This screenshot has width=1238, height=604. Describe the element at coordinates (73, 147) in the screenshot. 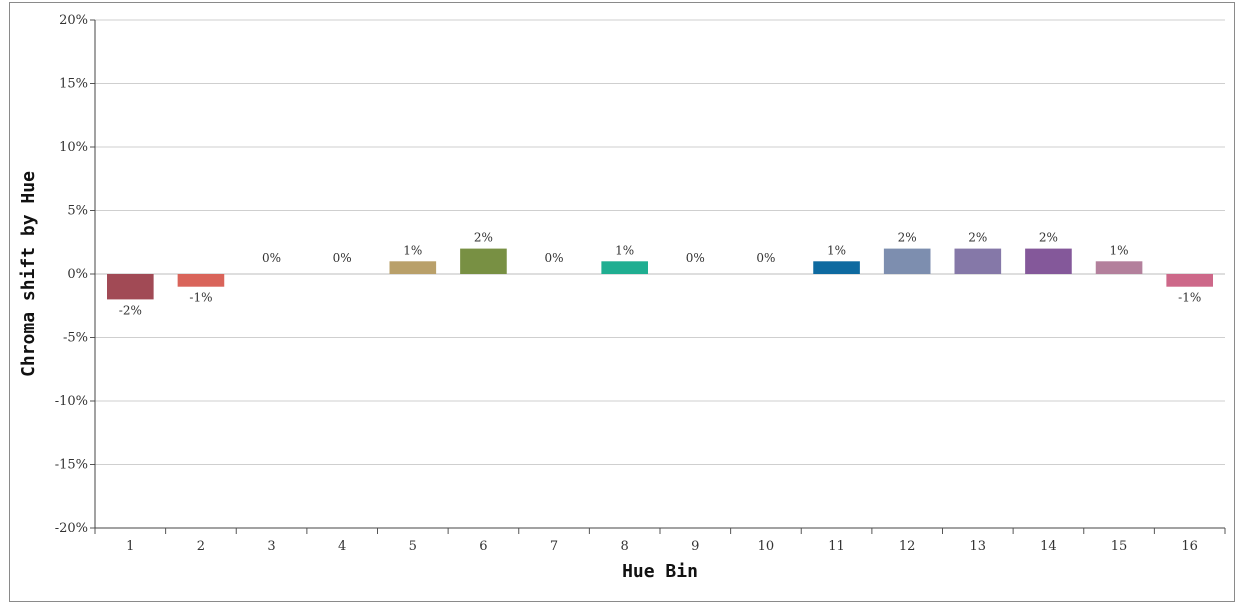

I see `y-tick-label: 10%` at that location.